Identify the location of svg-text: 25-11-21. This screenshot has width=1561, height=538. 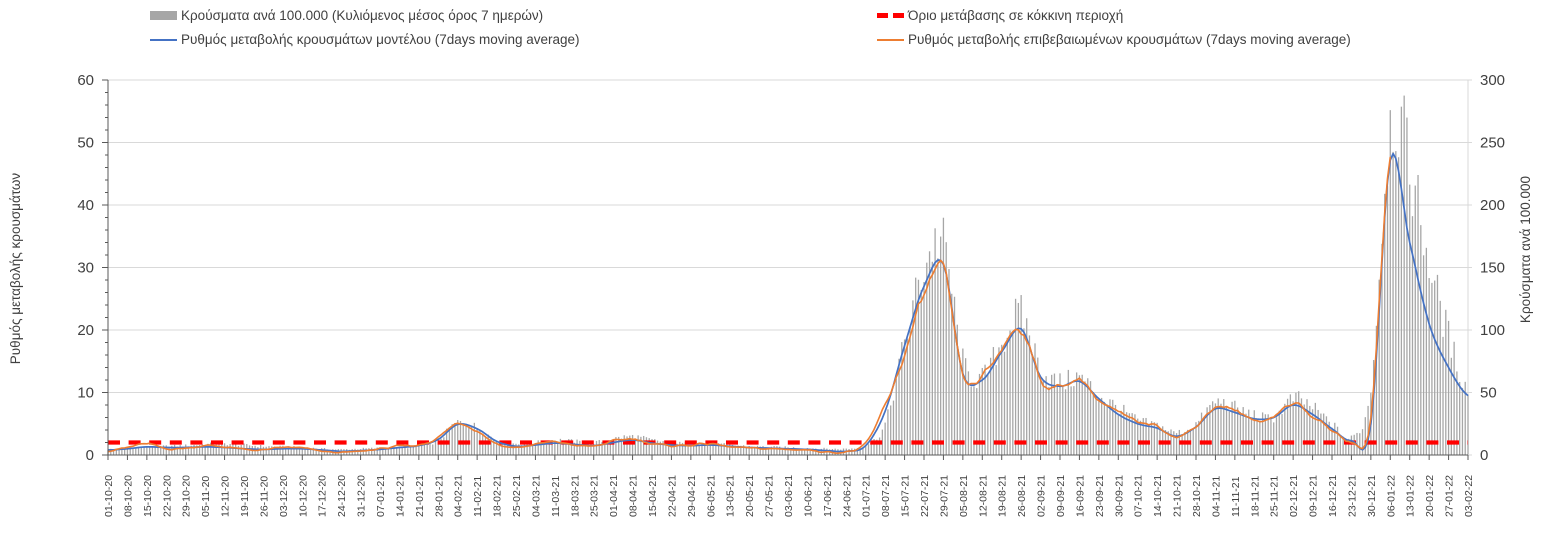
(1275, 496).